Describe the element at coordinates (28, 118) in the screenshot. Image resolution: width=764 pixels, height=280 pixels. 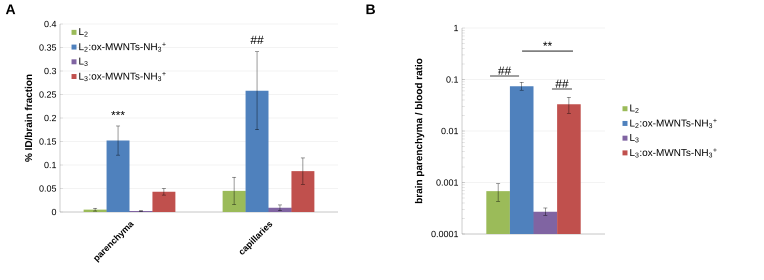
I see `y-axis-title: % ID/brain fraction` at that location.